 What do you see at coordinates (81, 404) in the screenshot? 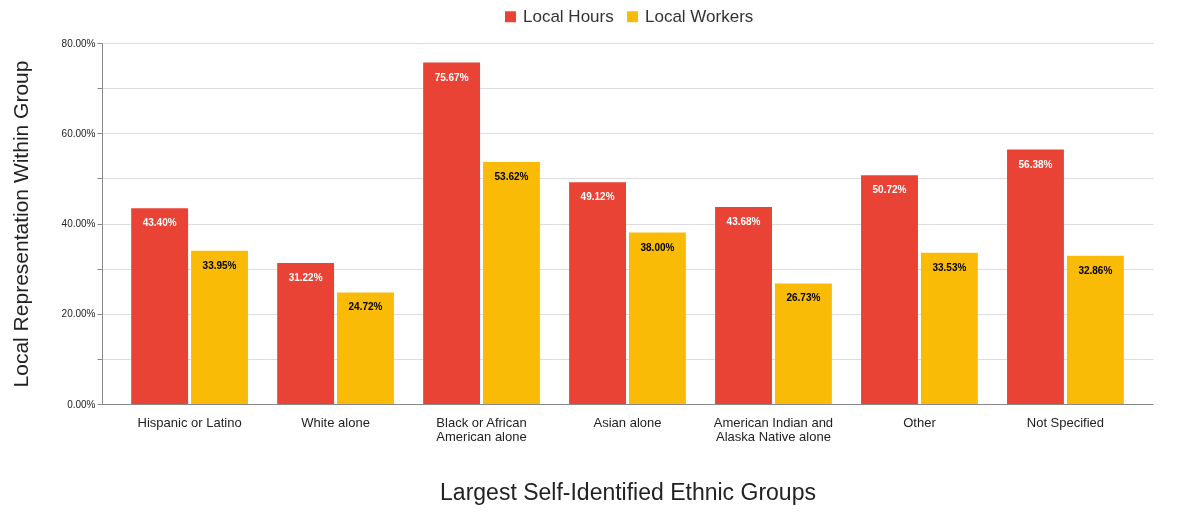
I see `y-tick-label: 0.00%` at bounding box center [81, 404].